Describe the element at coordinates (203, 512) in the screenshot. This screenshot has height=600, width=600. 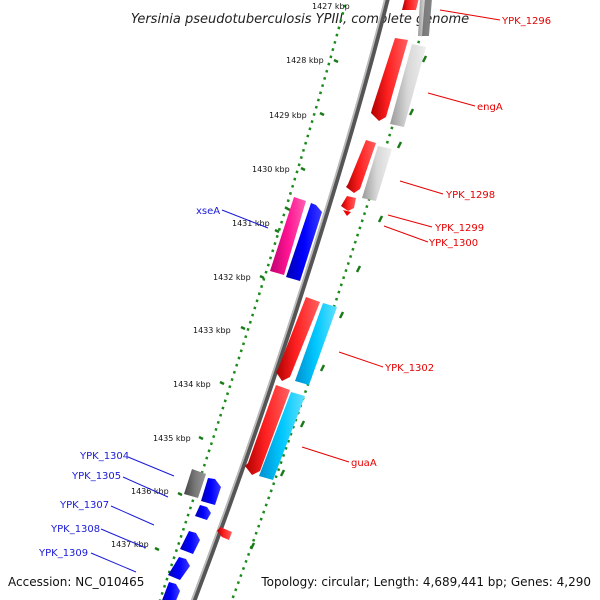
I see `feature-ypk1307-cds` at that location.